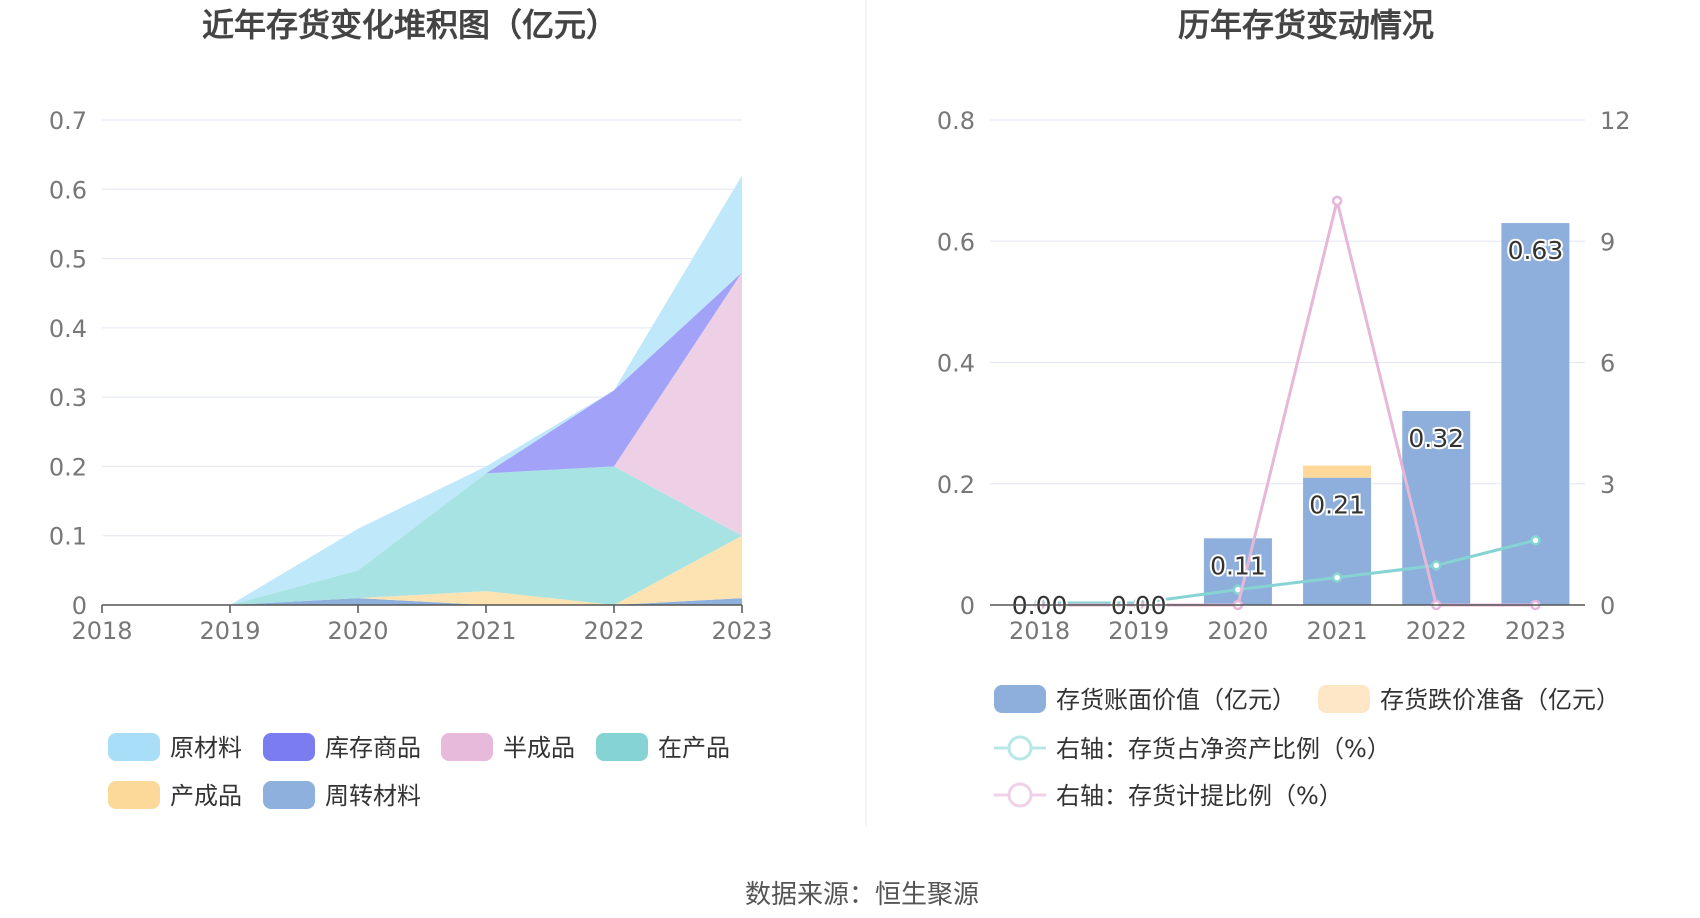  What do you see at coordinates (206, 748) in the screenshot?
I see `legend-label: 原材料` at bounding box center [206, 748].